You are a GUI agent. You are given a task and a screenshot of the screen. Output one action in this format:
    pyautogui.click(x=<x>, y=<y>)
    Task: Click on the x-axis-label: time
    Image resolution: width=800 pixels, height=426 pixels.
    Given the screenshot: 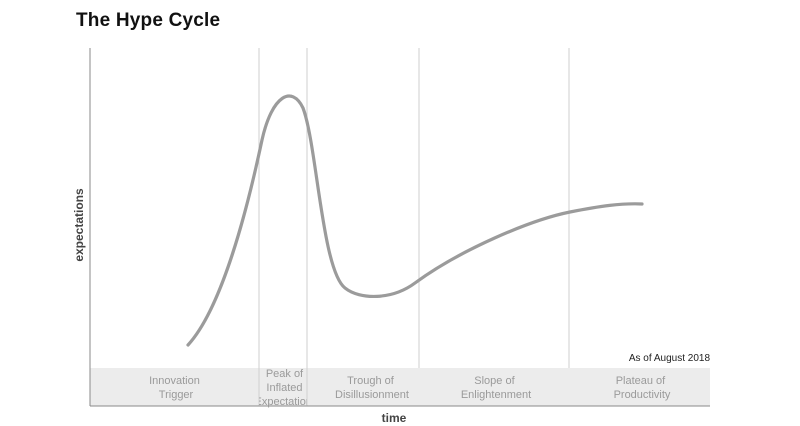 What is the action you would take?
    pyautogui.click(x=394, y=418)
    